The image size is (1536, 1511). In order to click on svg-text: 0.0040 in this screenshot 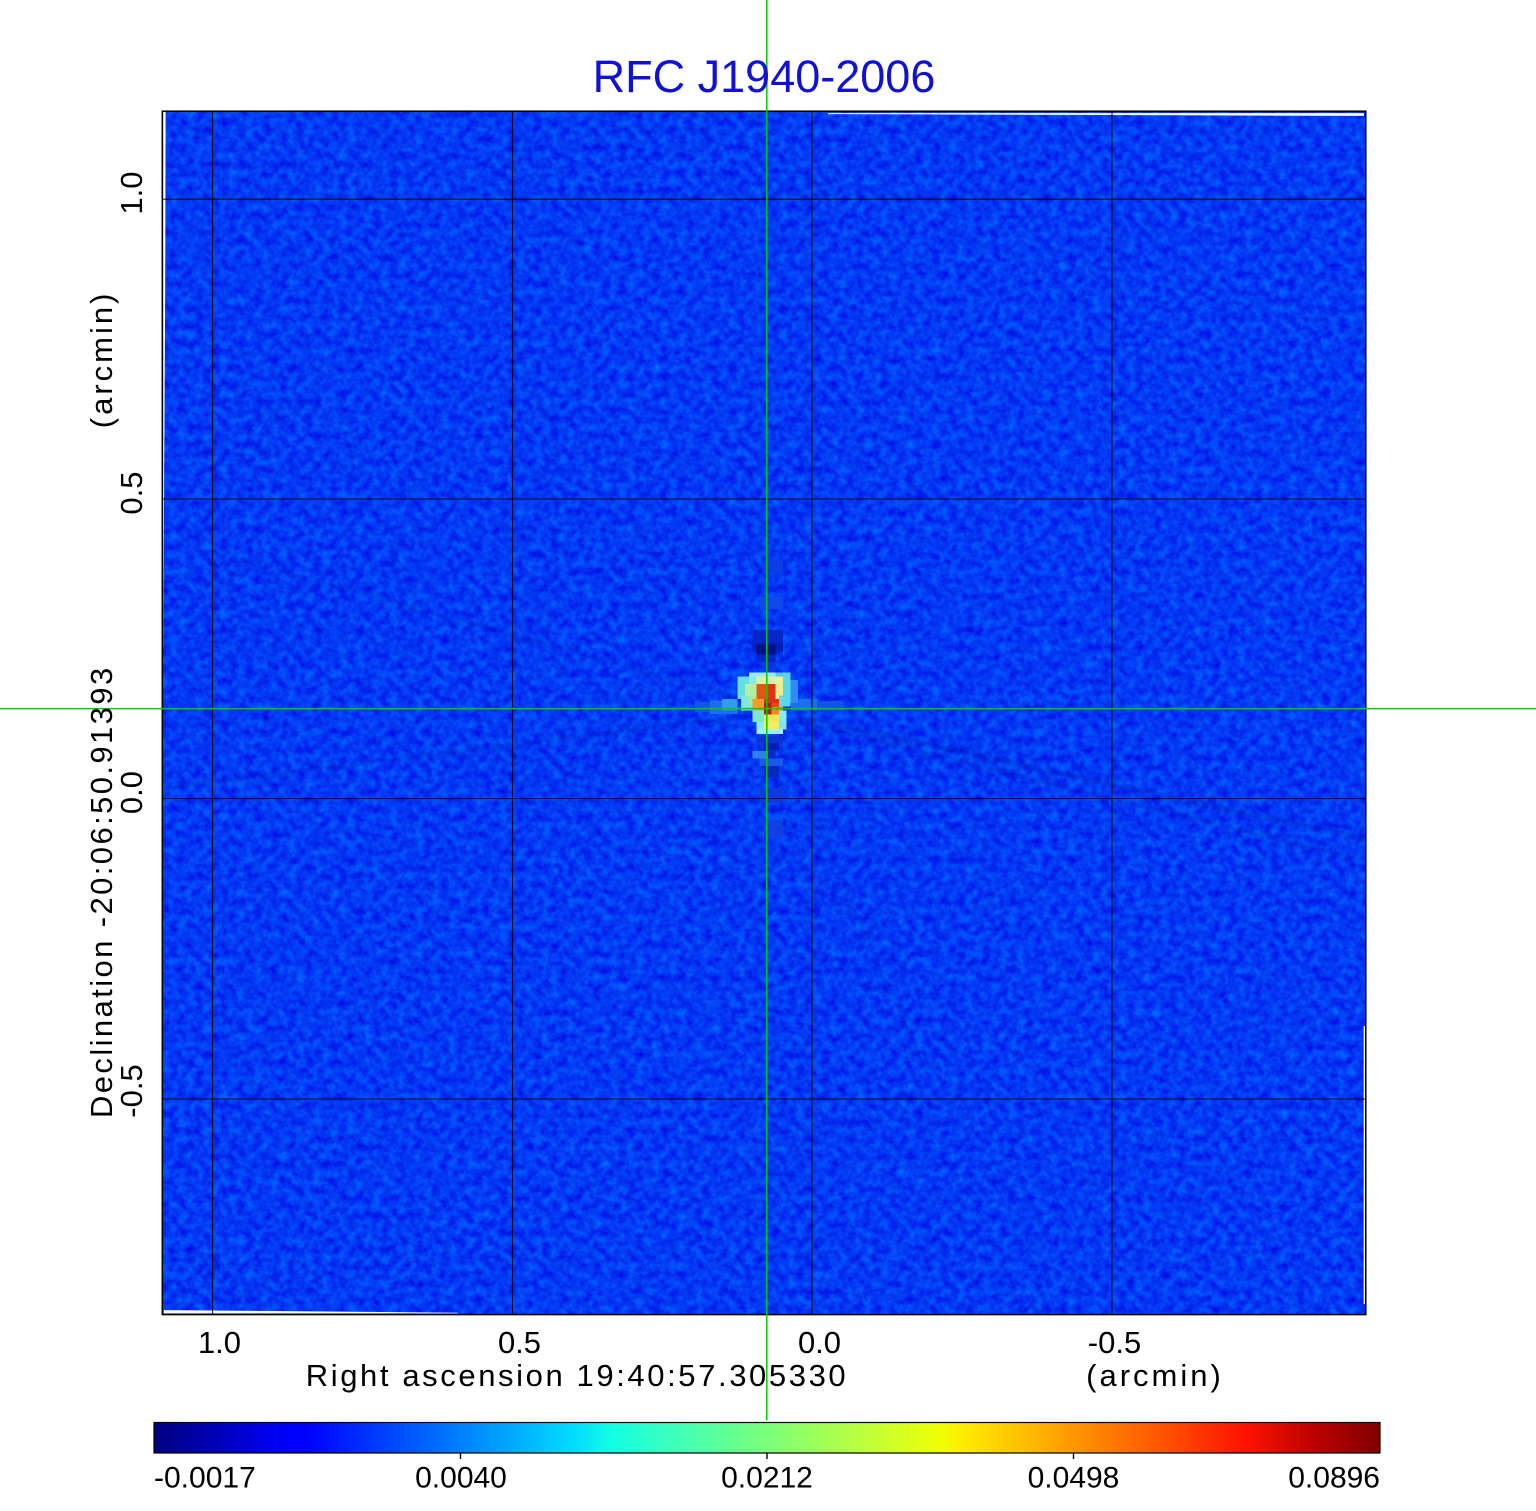, I will do `click(461, 1478)`.